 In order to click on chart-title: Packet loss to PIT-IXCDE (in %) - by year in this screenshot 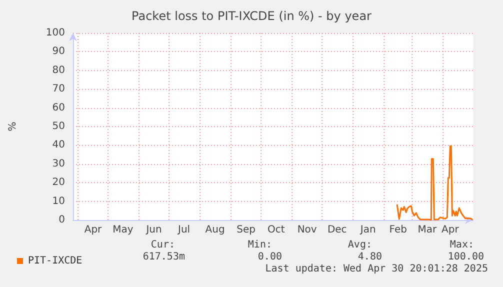, I will do `click(252, 16)`.